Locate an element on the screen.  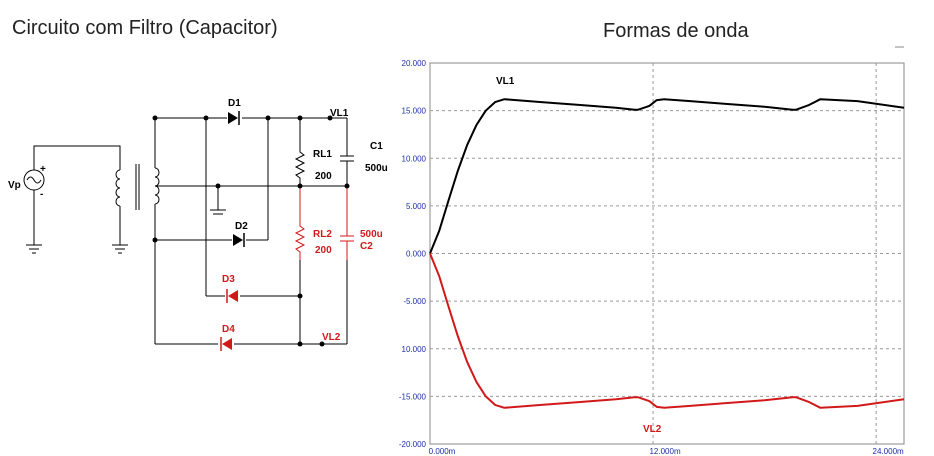
vl1-node-label: VL1 is located at coordinates (339, 113).